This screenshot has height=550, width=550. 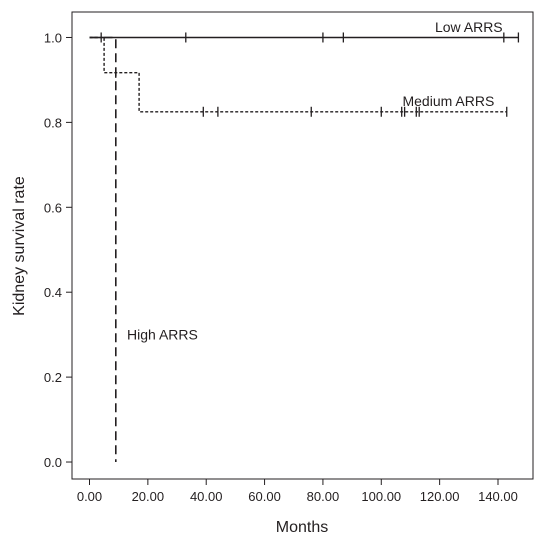 I want to click on y-tick-label: 0.2, so click(x=53, y=377).